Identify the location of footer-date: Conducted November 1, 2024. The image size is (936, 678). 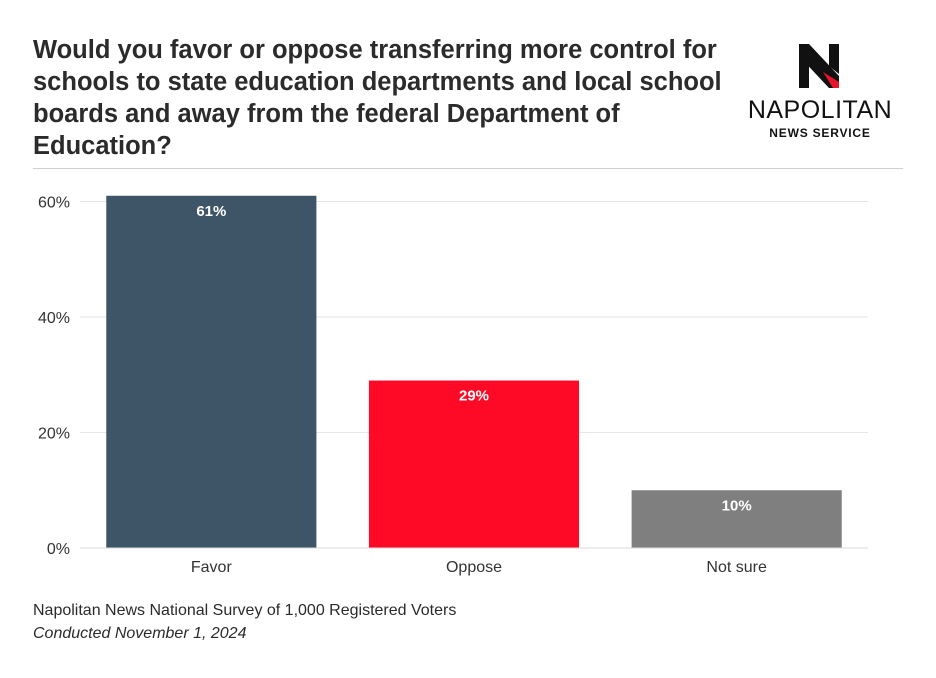
(140, 633).